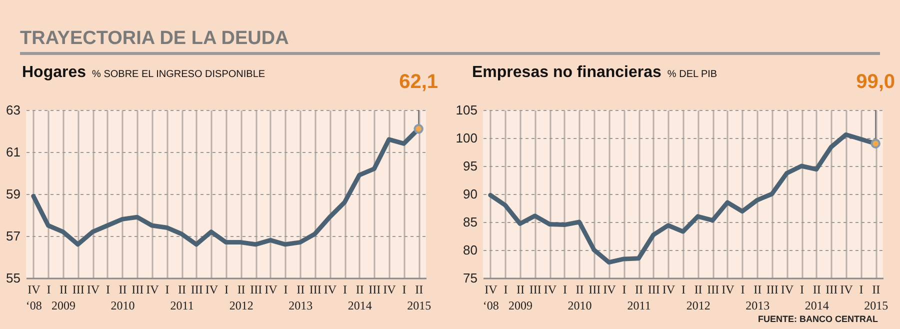  I want to click on y-tick-label: 80, so click(470, 250).